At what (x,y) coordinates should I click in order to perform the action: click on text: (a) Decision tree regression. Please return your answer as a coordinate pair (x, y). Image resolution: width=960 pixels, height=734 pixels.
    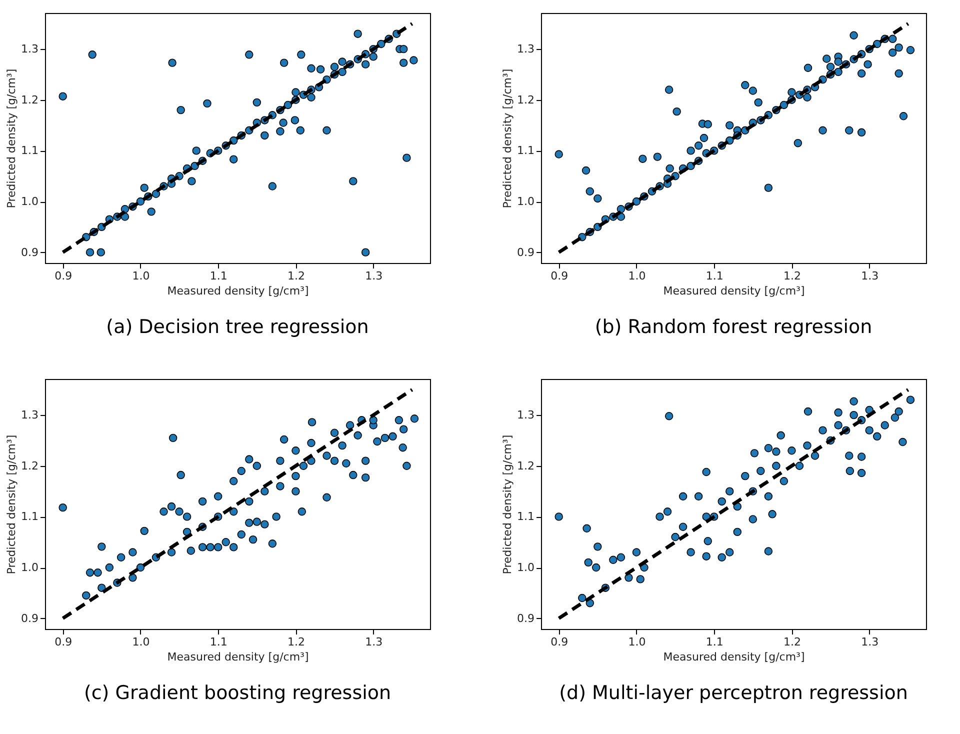
    Looking at the image, I should click on (237, 327).